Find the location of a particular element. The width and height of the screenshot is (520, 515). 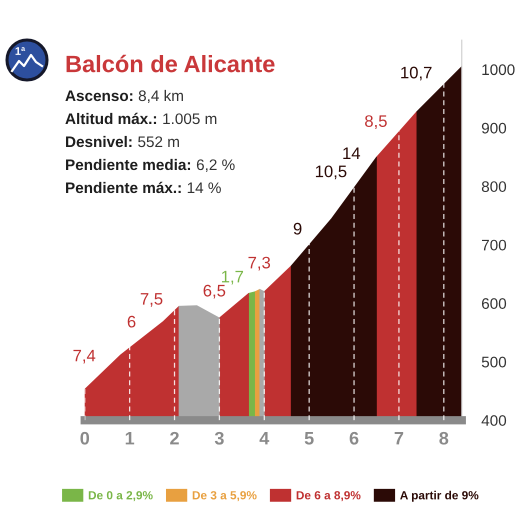

annotation: 7,5 is located at coordinates (151, 300).